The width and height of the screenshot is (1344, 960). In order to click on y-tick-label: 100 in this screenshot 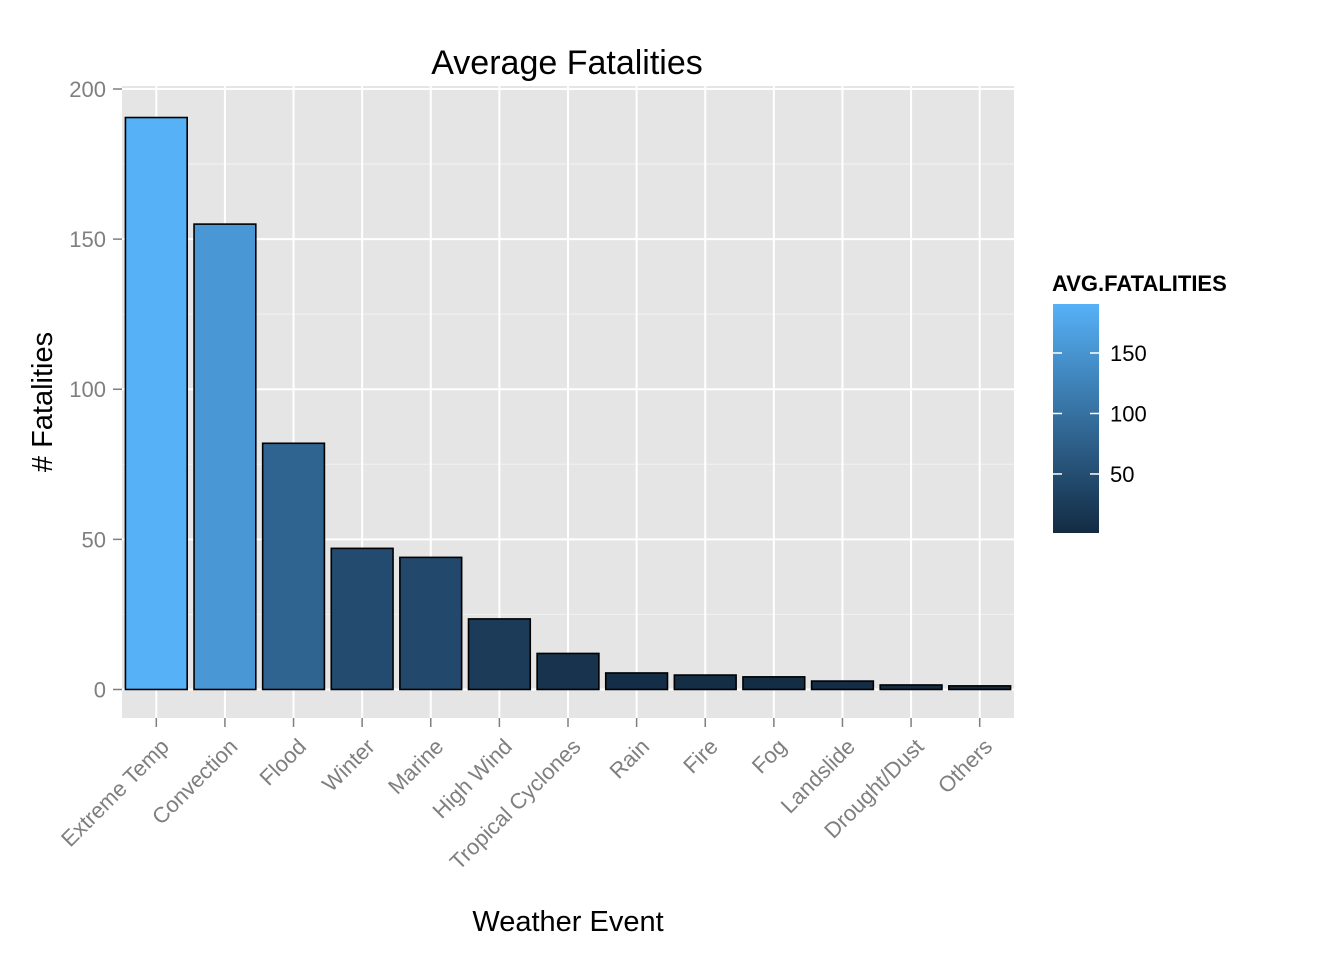, I will do `click(87, 389)`.